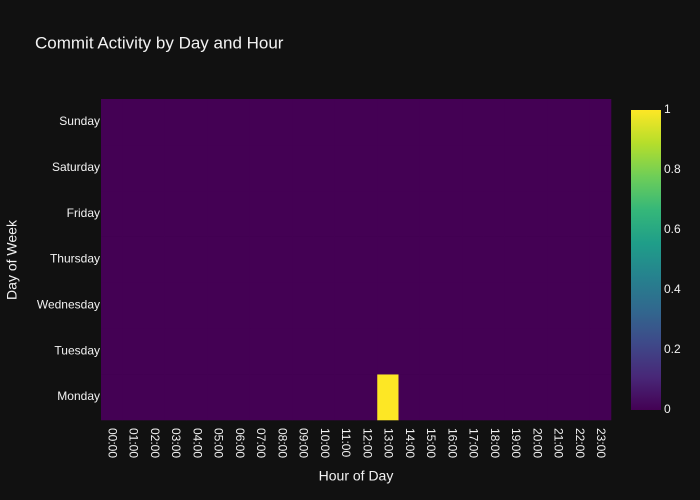 The width and height of the screenshot is (700, 500). What do you see at coordinates (83, 213) in the screenshot?
I see `y-tick-label: Friday` at bounding box center [83, 213].